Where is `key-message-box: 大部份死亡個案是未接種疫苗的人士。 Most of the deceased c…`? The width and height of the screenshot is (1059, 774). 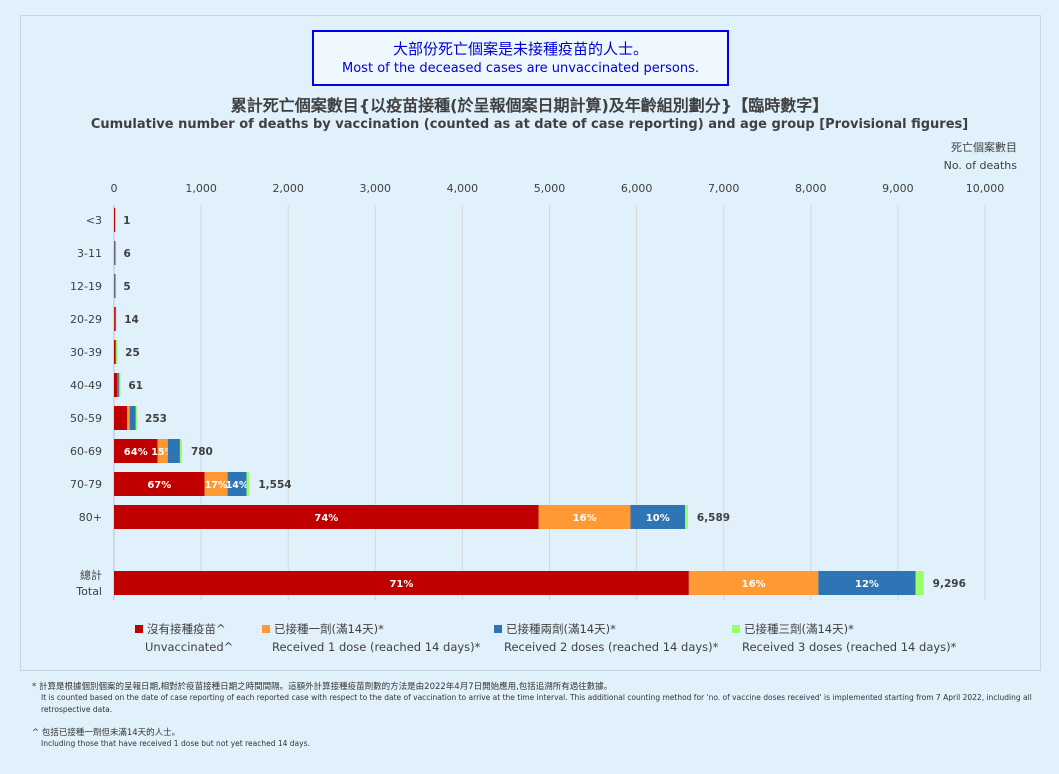
key-message-box: 大部份死亡個案是未接種疫苗的人士。 Most of the deceased c… is located at coordinates (520, 58).